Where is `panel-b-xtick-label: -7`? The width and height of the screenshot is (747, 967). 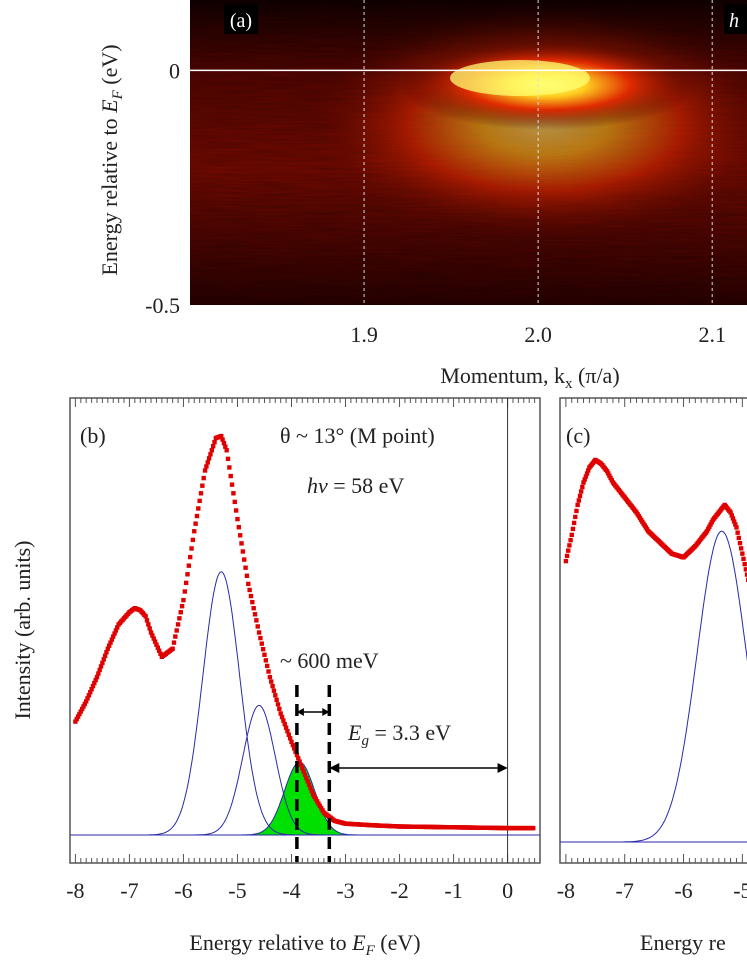
panel-b-xtick-label: -7 is located at coordinates (129, 890).